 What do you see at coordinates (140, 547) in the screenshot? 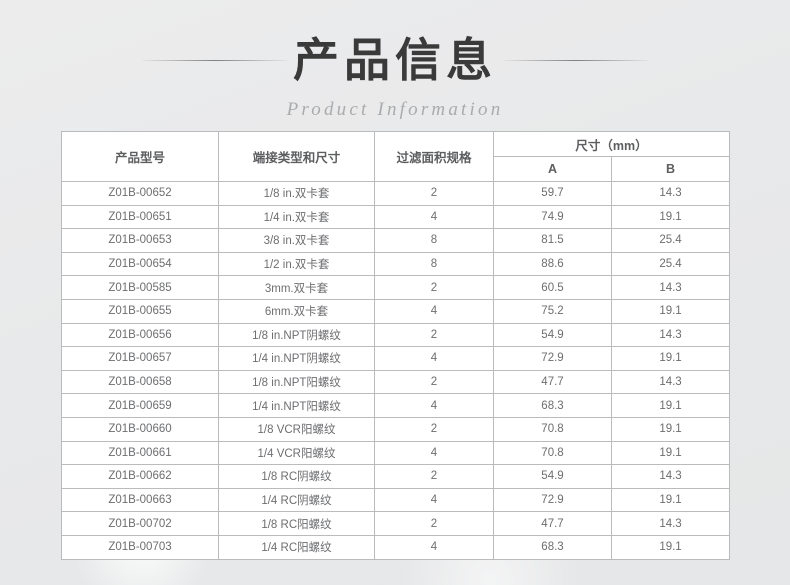
I see `cell-model: Z01B-00703` at bounding box center [140, 547].